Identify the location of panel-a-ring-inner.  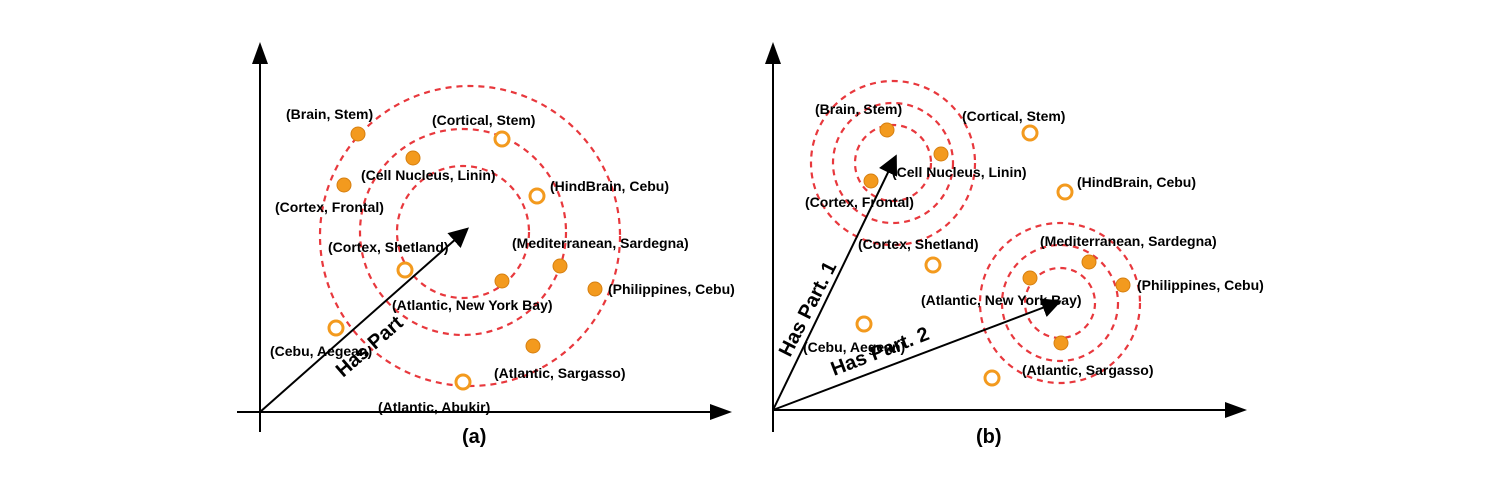
(463, 232).